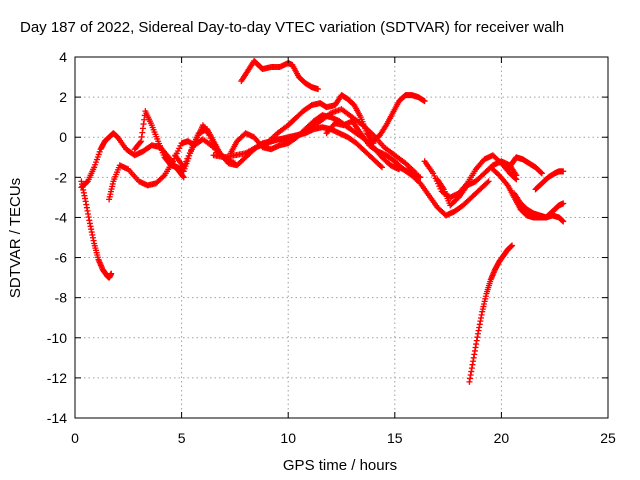  I want to click on x-tick-label: 20, so click(502, 438).